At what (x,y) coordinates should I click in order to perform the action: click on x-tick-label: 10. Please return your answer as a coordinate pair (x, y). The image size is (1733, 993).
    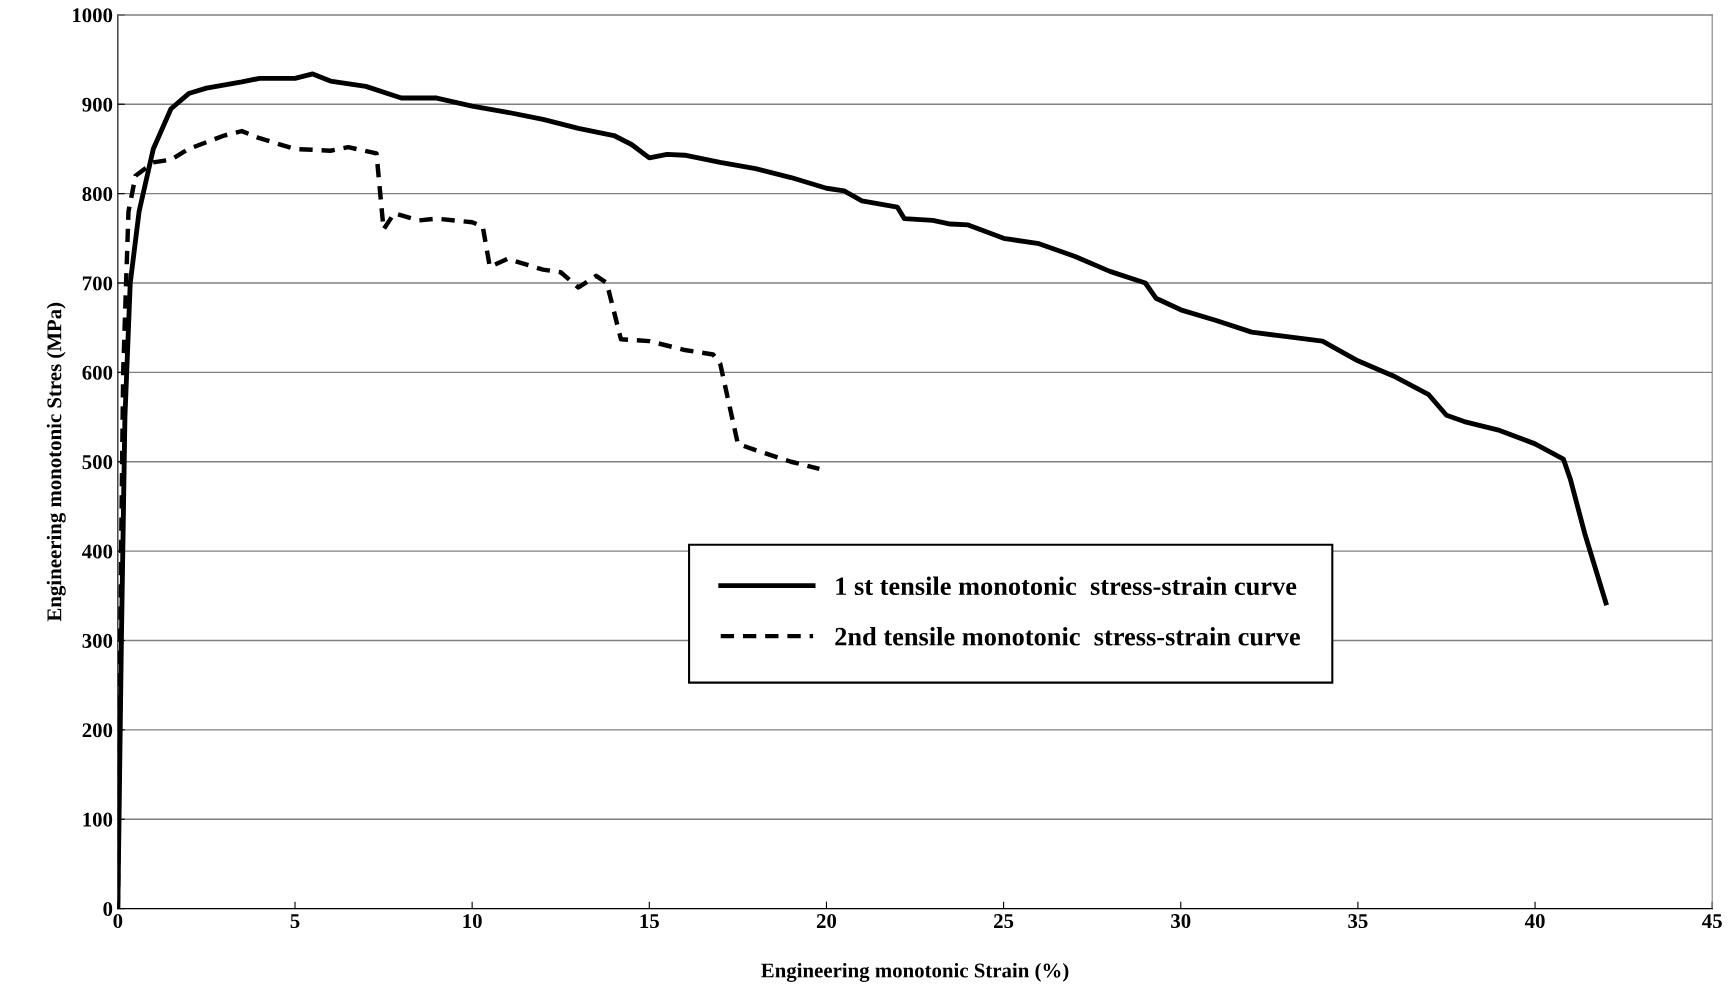
    Looking at the image, I should click on (472, 921).